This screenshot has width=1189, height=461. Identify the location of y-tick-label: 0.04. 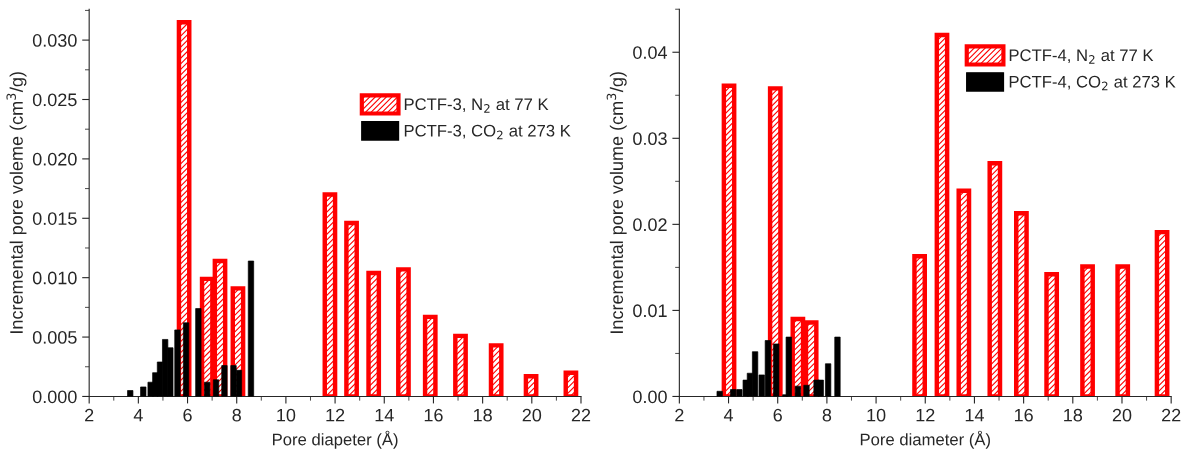
(650, 52).